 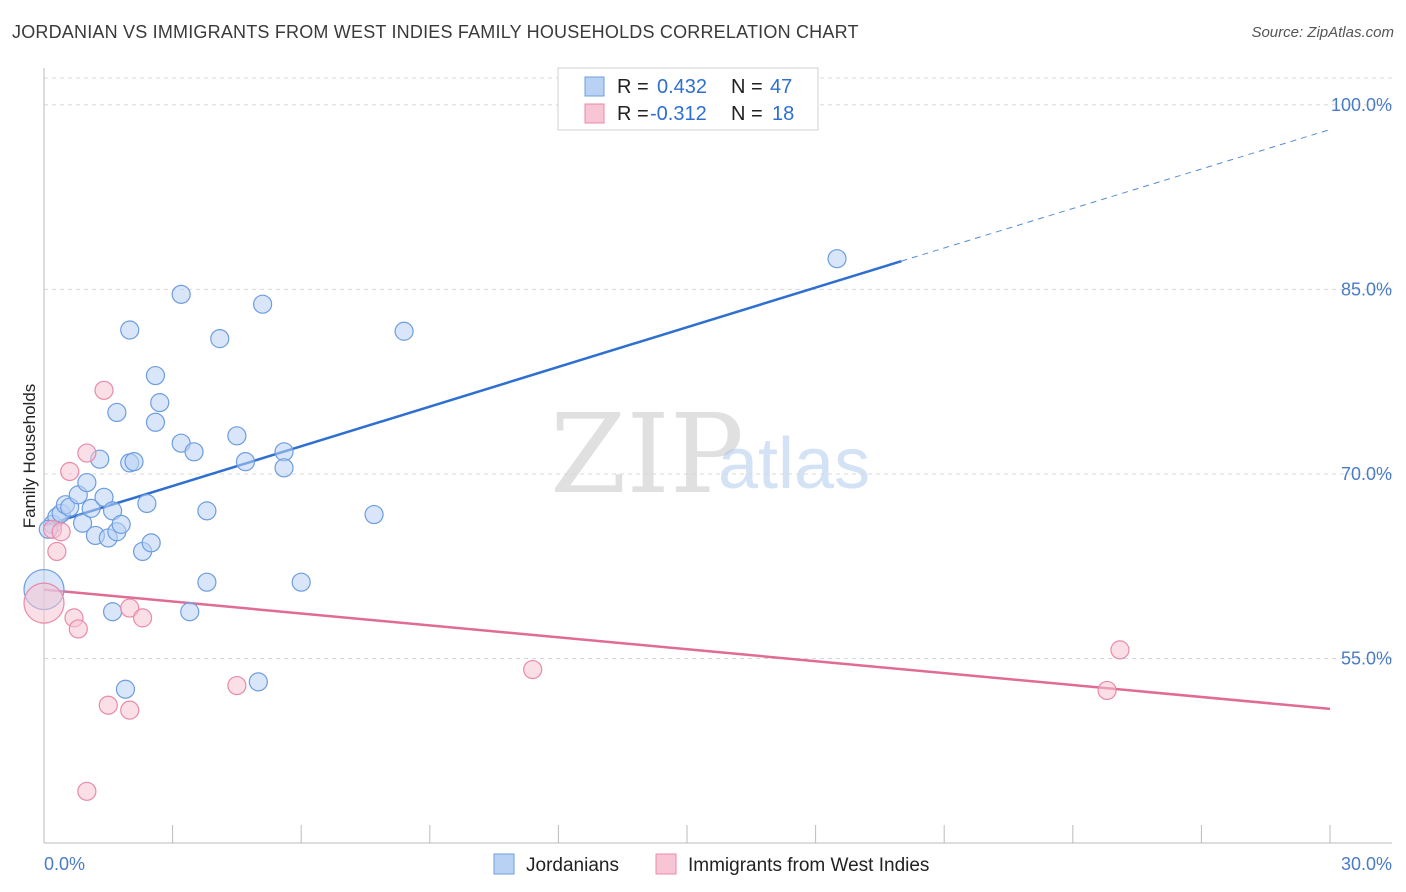 I want to click on watermark-zip: ZIP, so click(x=647, y=454).